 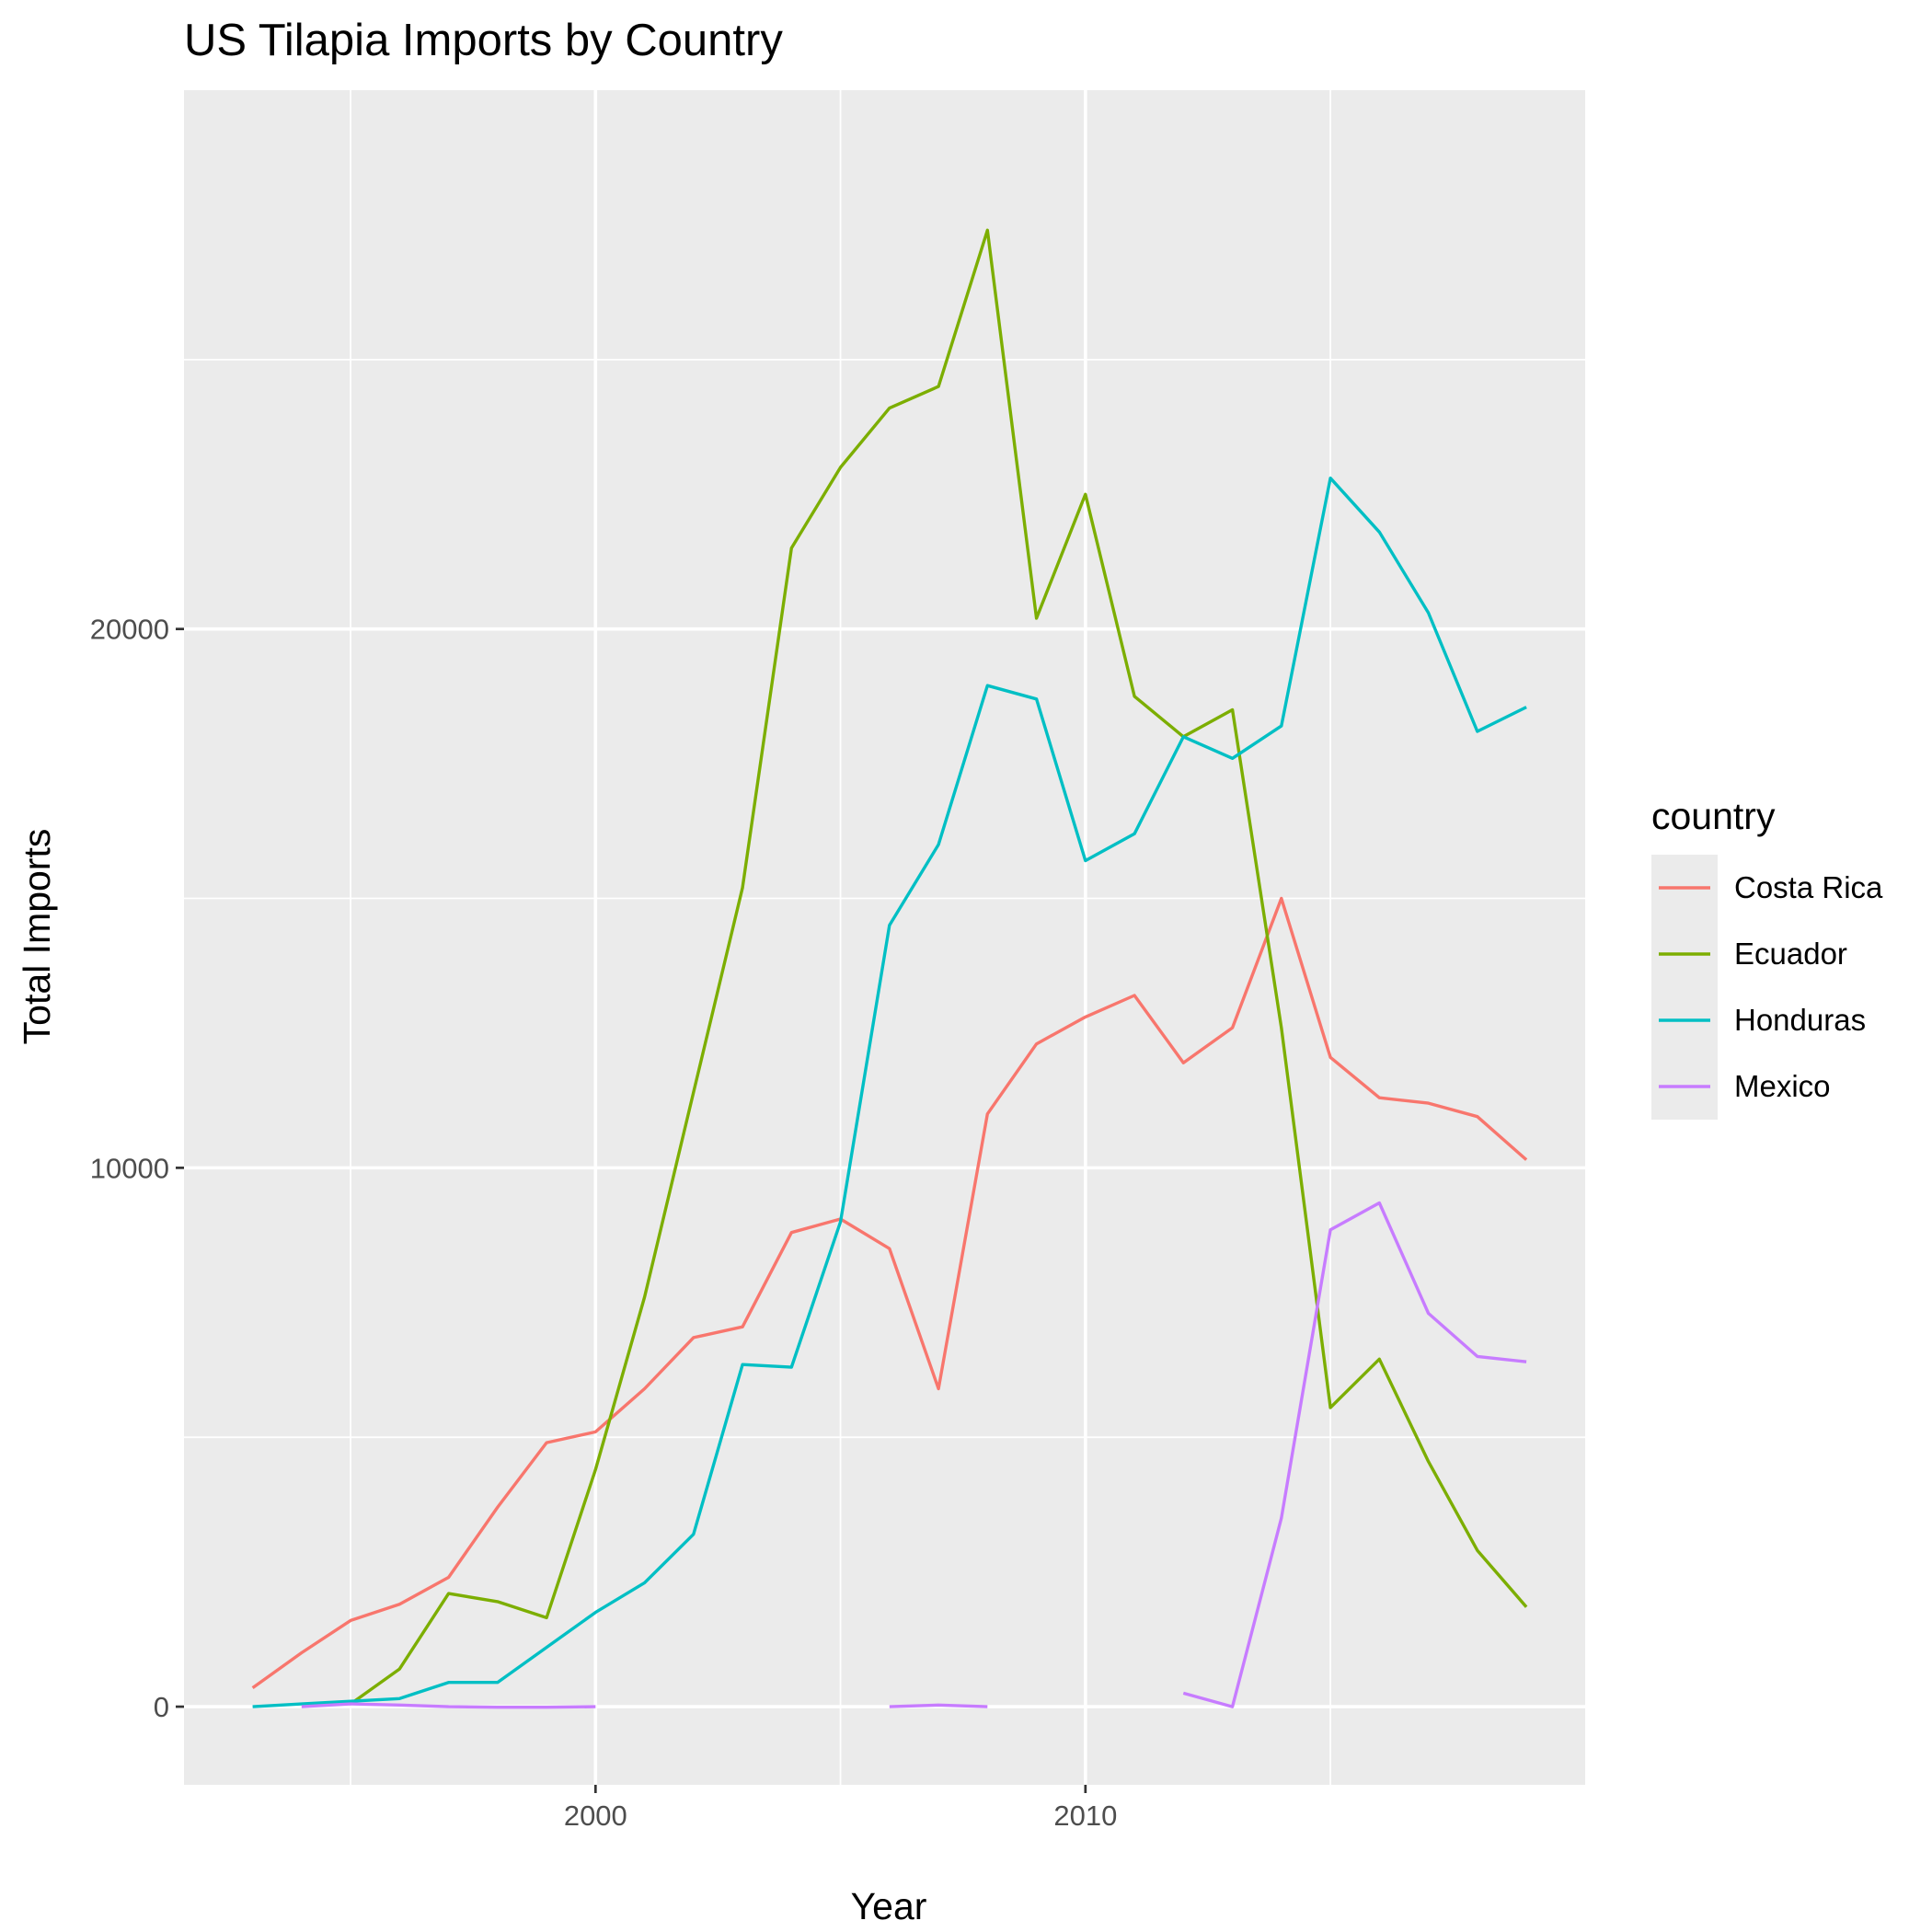 What do you see at coordinates (1684, 987) in the screenshot?
I see `legend-key-background` at bounding box center [1684, 987].